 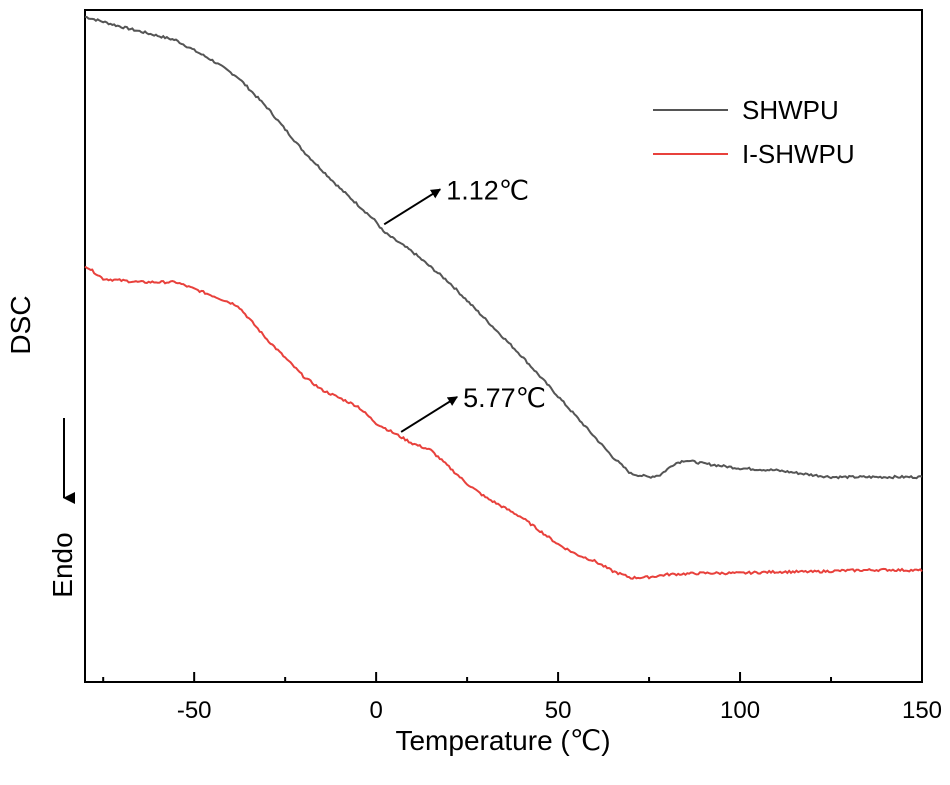 What do you see at coordinates (487, 190) in the screenshot?
I see `annotation-label-shwpu: 1.12℃` at bounding box center [487, 190].